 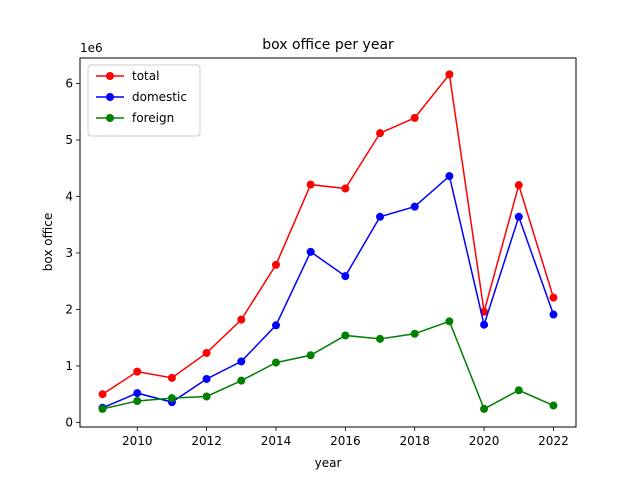 What do you see at coordinates (276, 441) in the screenshot?
I see `x-tick-label: 2014` at bounding box center [276, 441].